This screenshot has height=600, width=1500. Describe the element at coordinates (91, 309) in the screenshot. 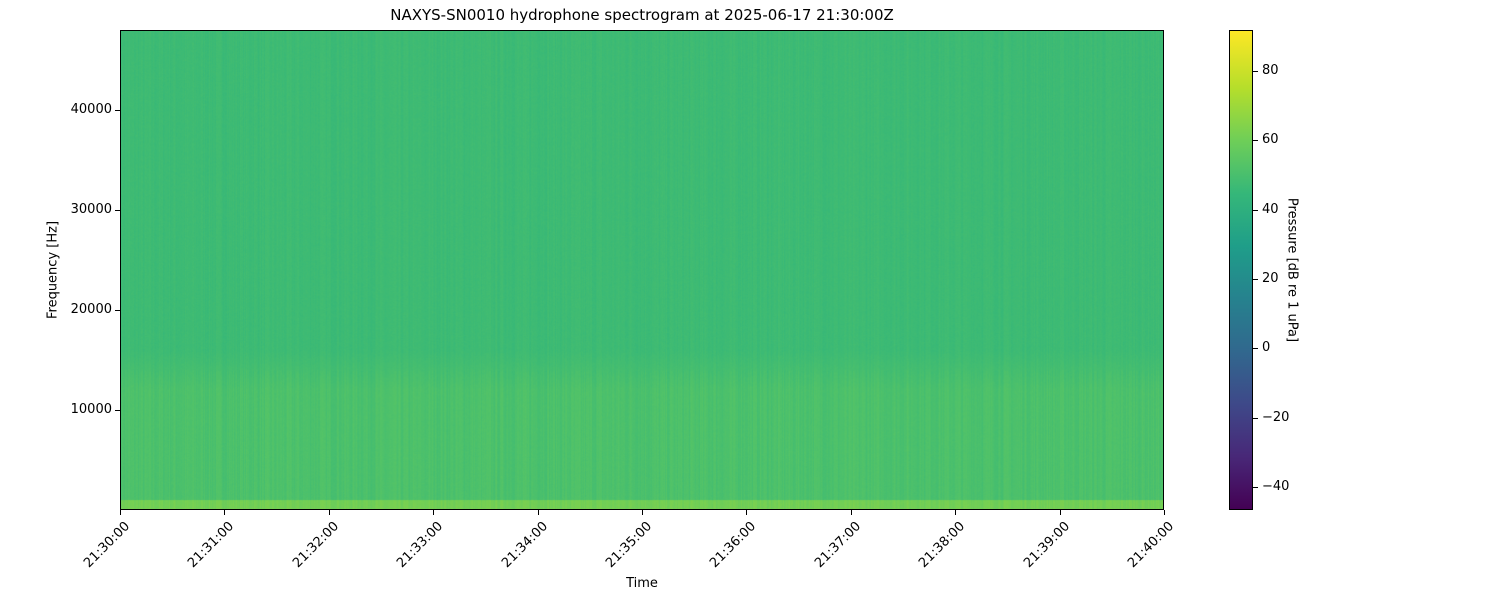

I see `y-tick-label: 20000` at that location.